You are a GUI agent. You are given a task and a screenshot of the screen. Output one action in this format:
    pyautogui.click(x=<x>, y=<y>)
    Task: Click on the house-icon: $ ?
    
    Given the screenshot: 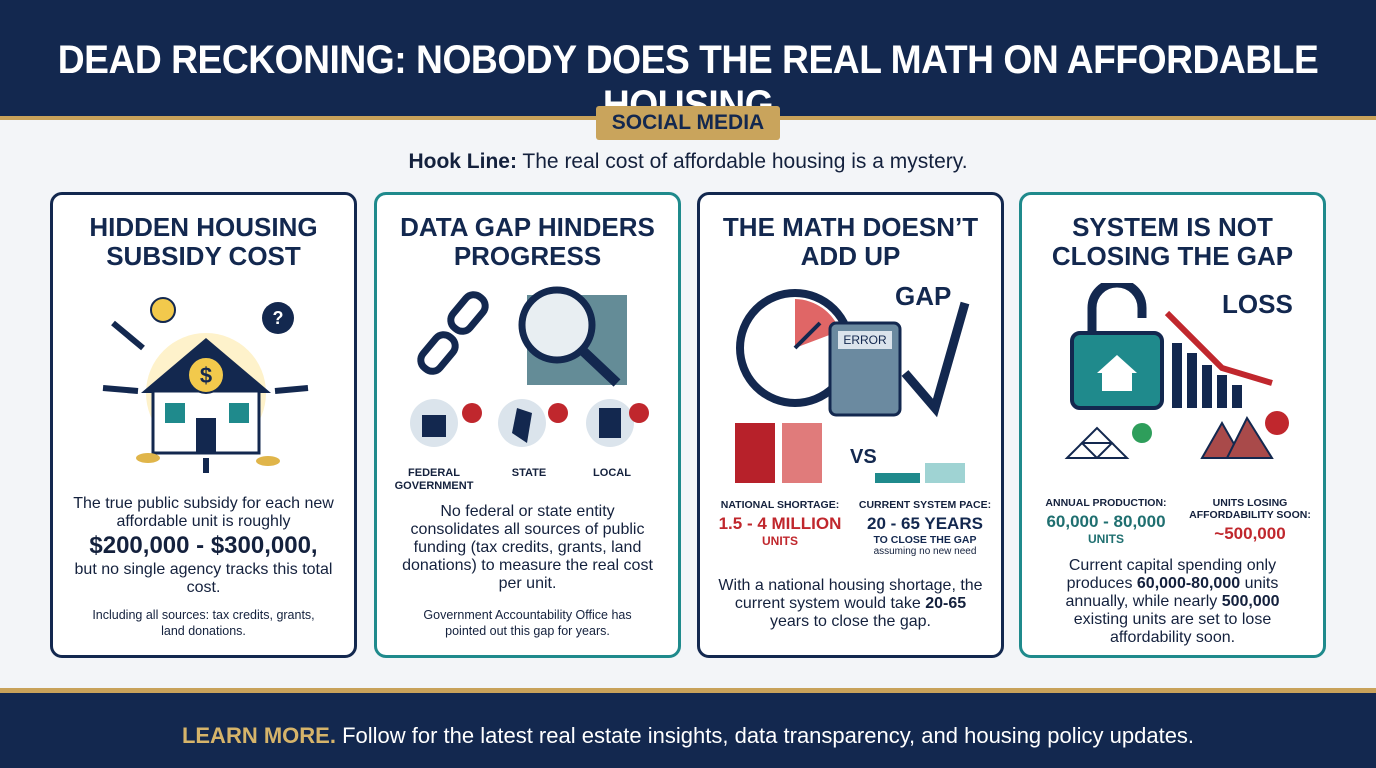 What is the action you would take?
    pyautogui.click(x=205, y=385)
    